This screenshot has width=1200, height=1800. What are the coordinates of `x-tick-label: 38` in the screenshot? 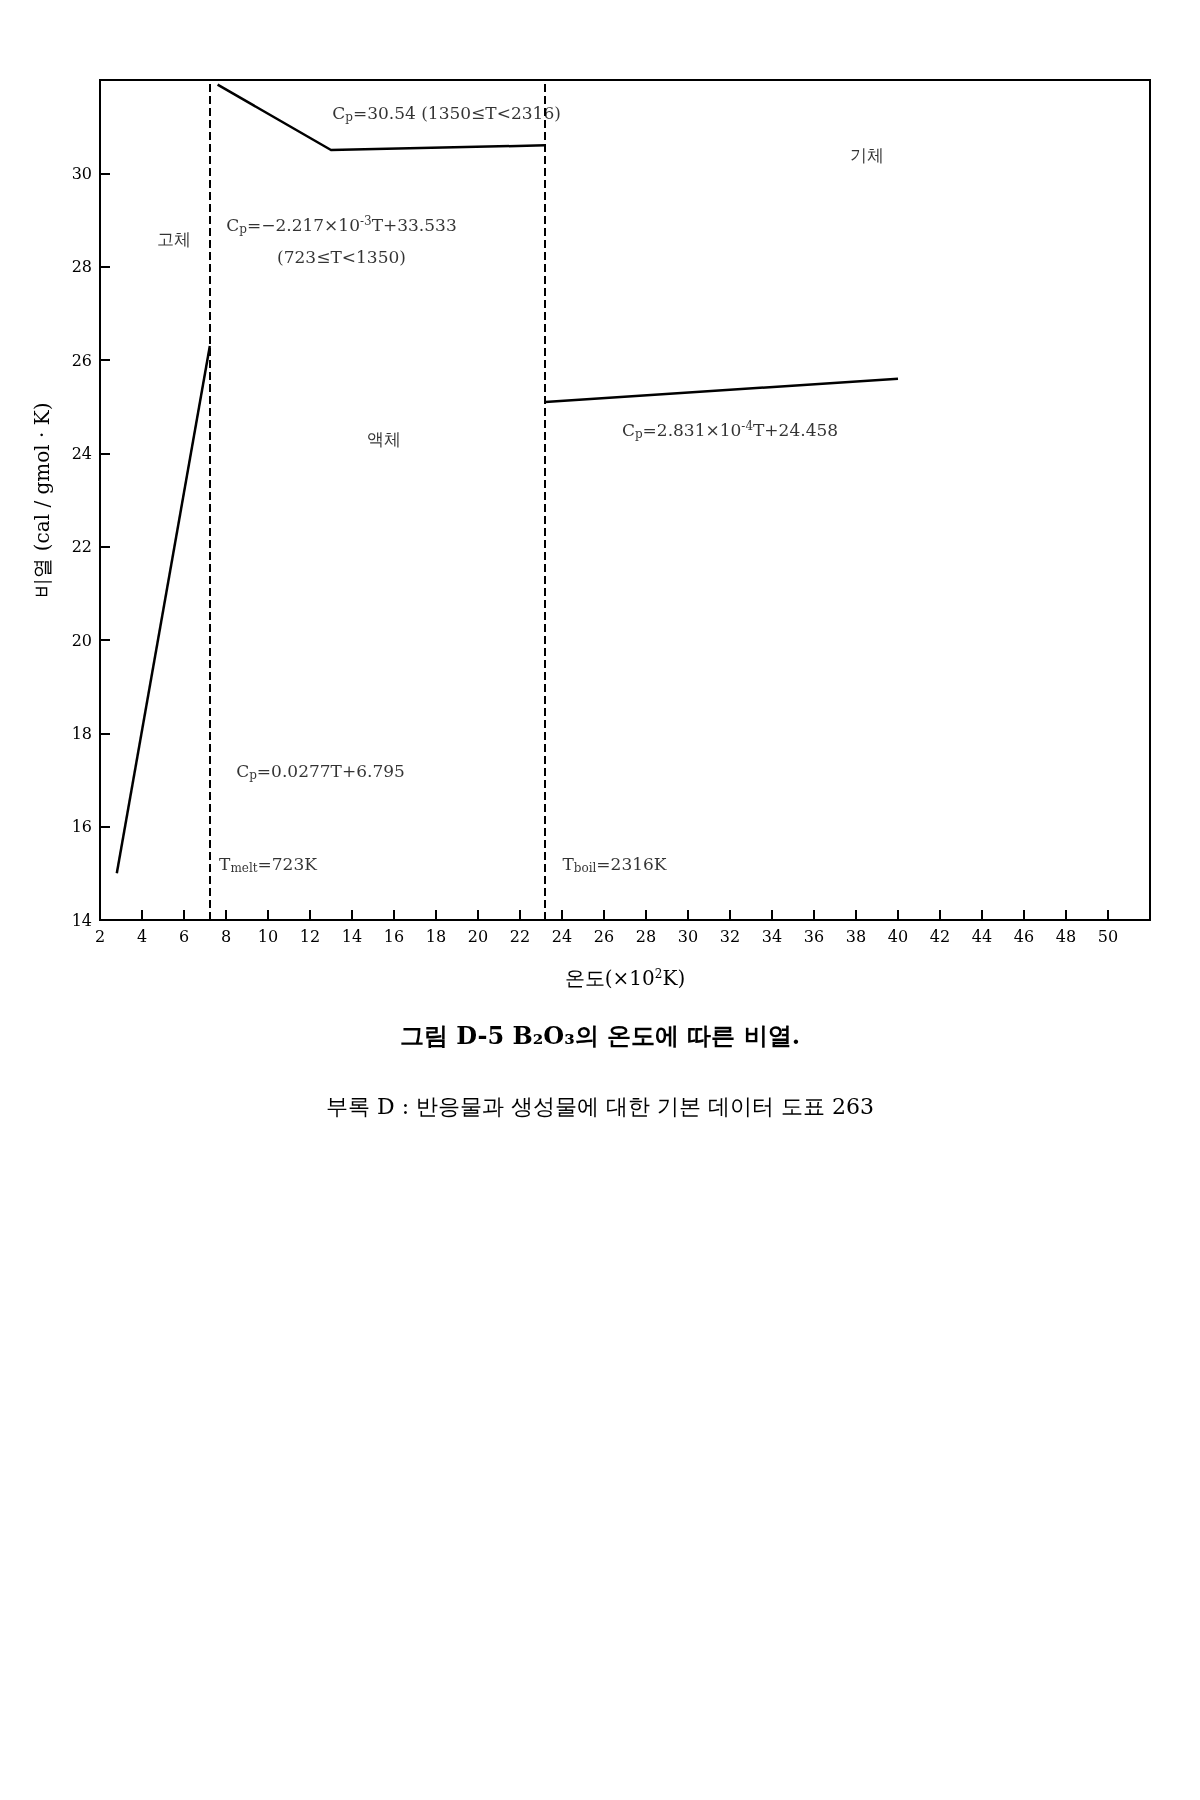 It's located at (856, 936).